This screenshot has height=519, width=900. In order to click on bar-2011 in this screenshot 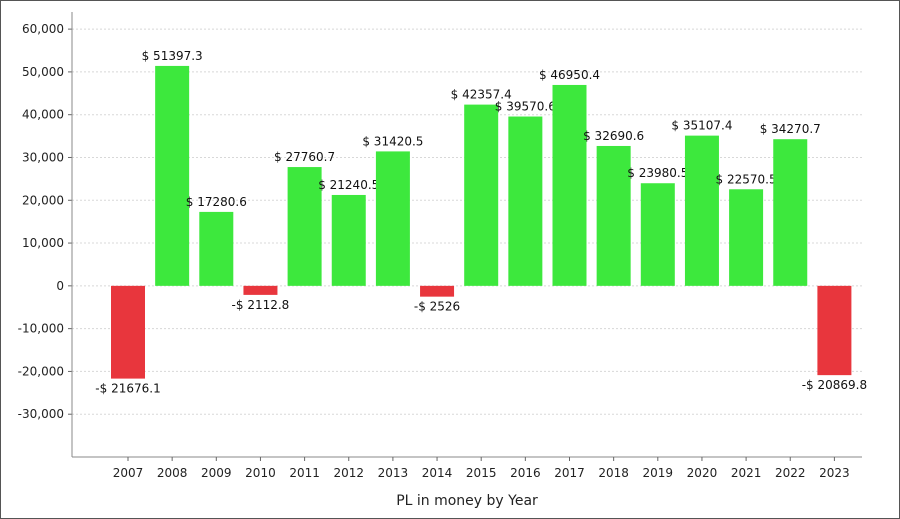, I will do `click(304, 226)`.